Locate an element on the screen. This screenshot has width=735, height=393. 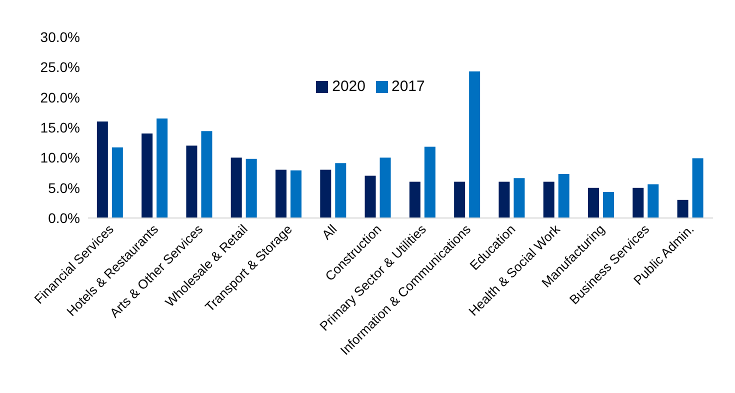
y-tick-label: 20.0% is located at coordinates (60, 97).